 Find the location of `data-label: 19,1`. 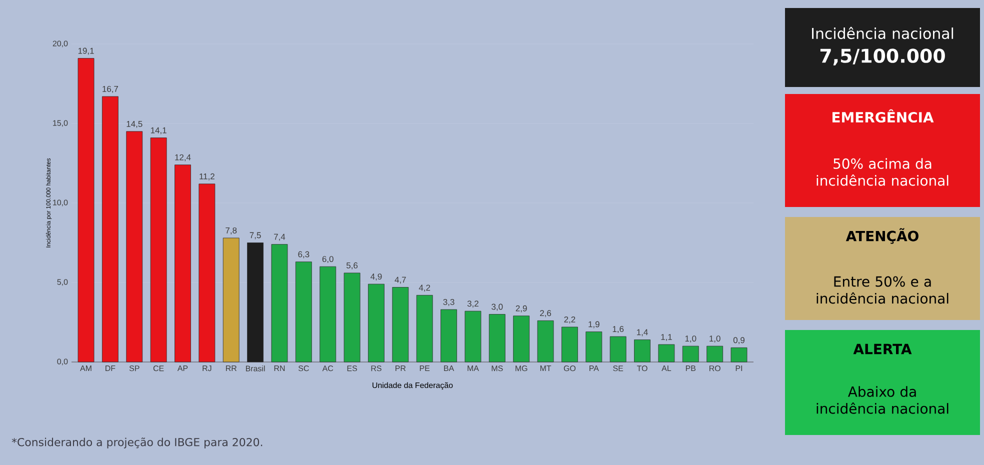

data-label: 19,1 is located at coordinates (86, 51).